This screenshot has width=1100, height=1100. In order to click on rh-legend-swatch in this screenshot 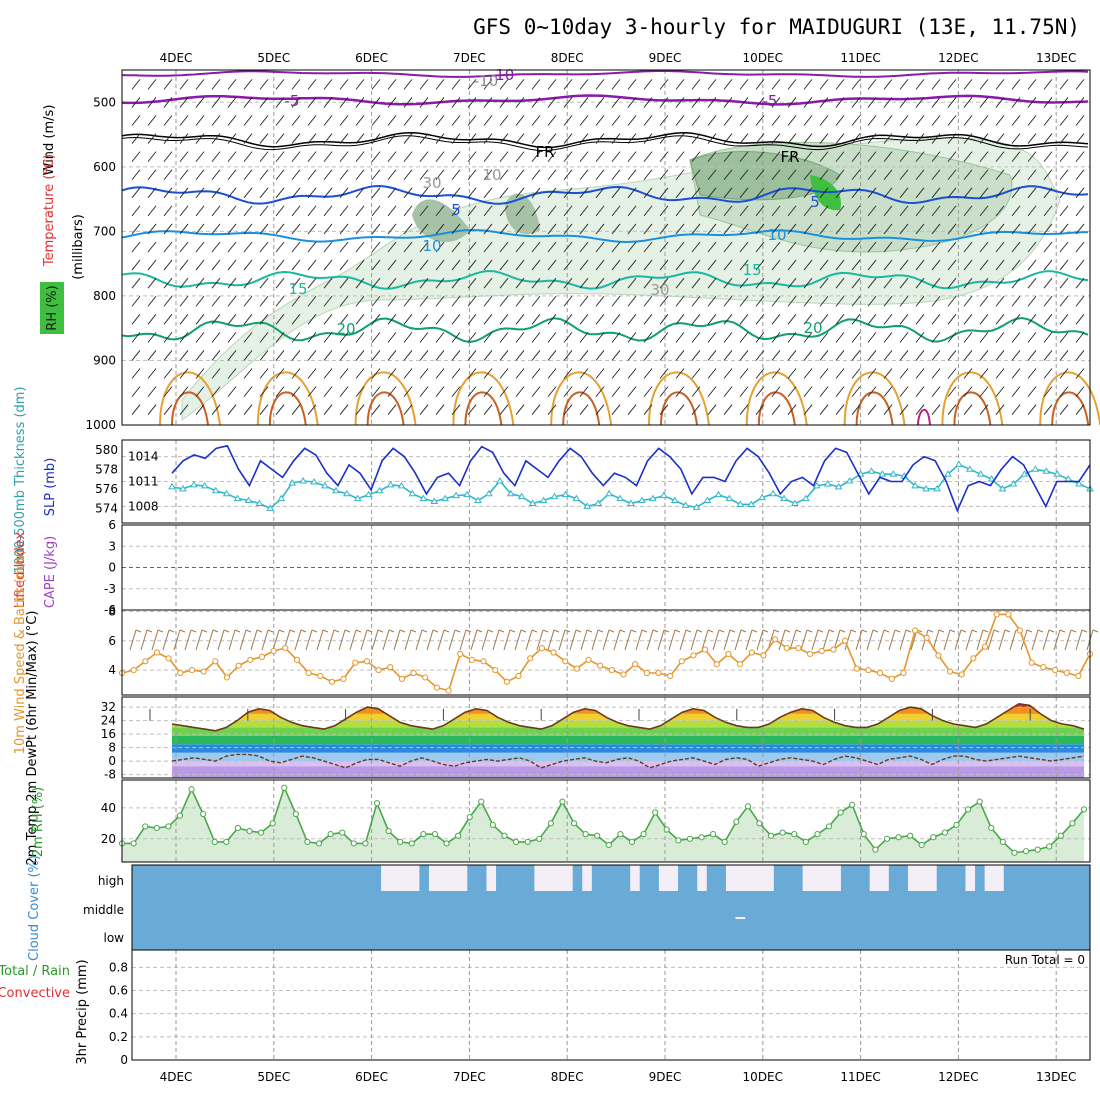, I will do `click(52, 308)`.